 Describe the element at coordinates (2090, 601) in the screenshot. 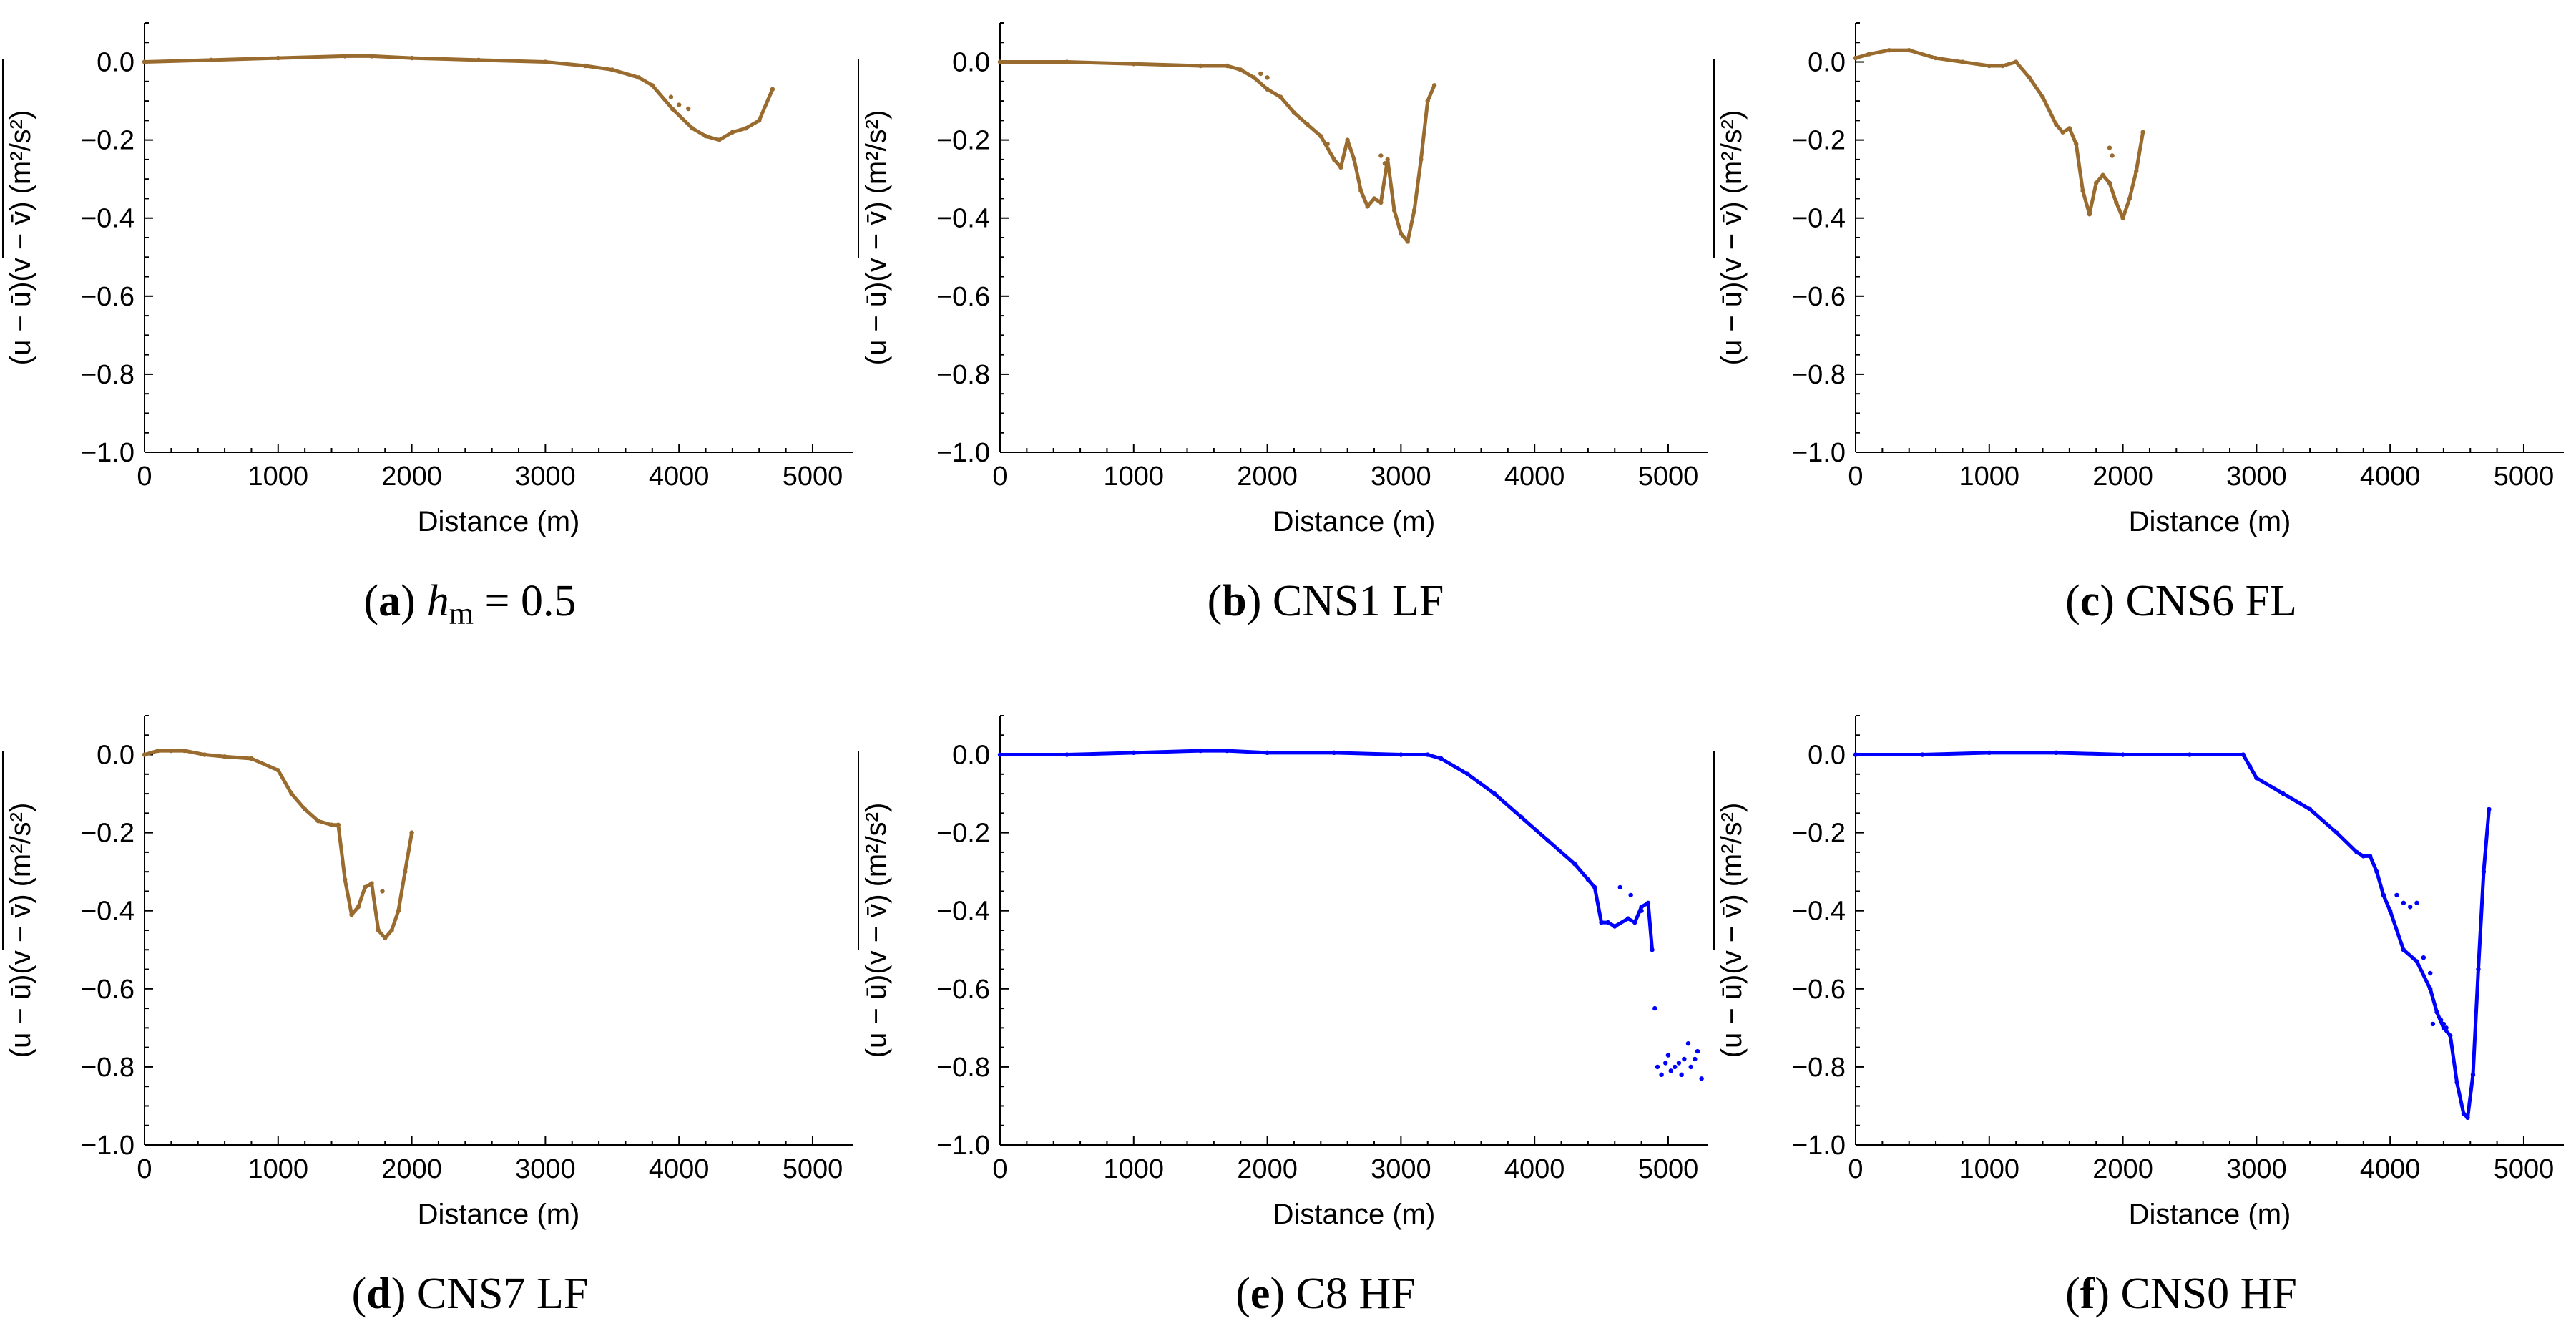

I see `caption-letter: c` at that location.